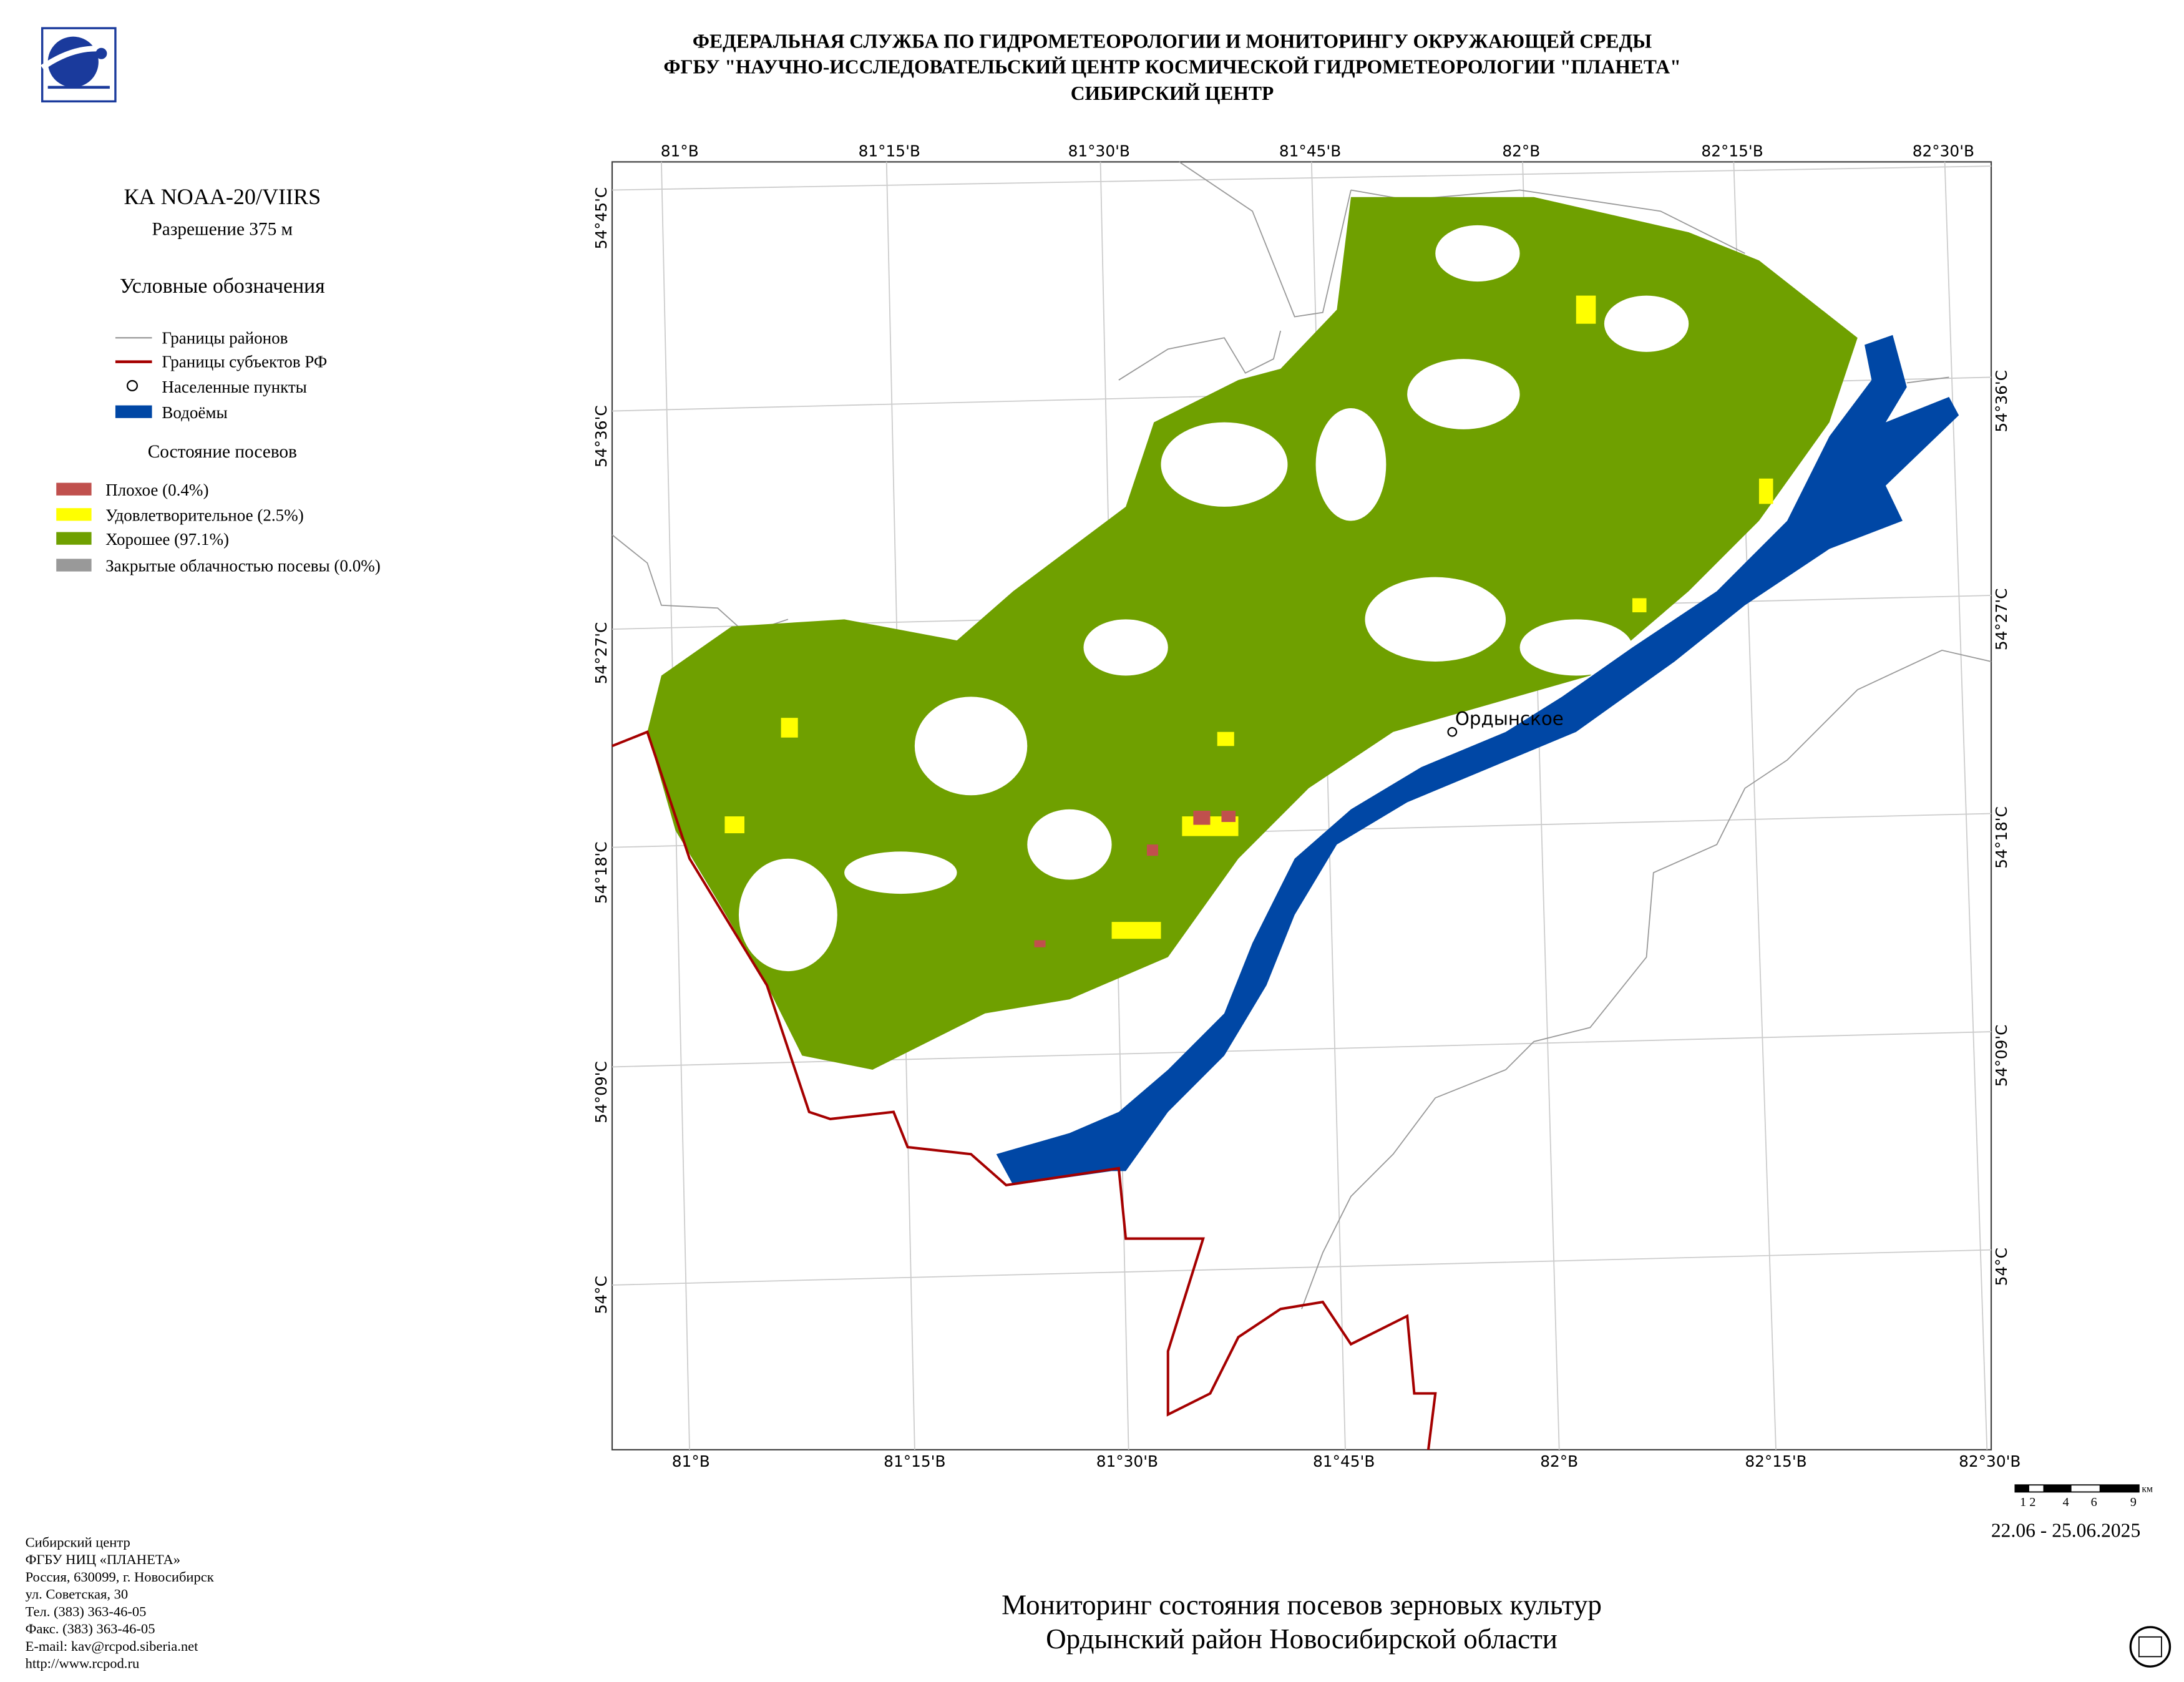 Image resolution: width=2184 pixels, height=1682 pixels. Describe the element at coordinates (205, 515) in the screenshot. I see `crop-legend-label: Удовлетворительное (2.5%)` at that location.